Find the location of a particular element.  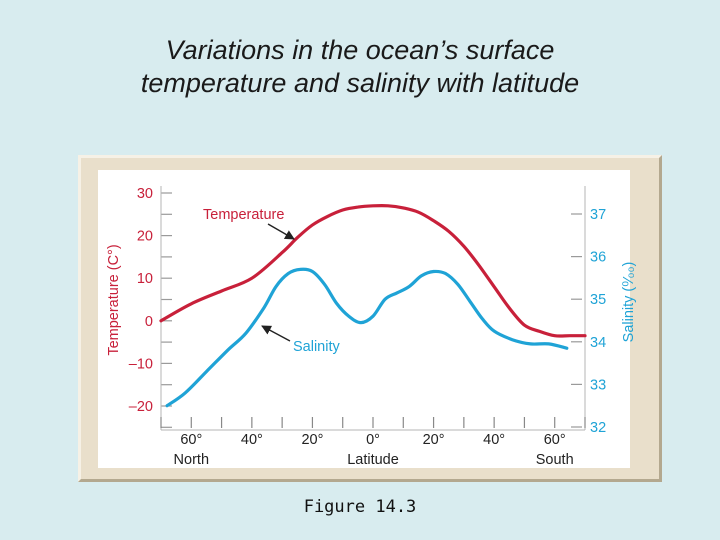

left-tick-label: –10 is located at coordinates (141, 364).